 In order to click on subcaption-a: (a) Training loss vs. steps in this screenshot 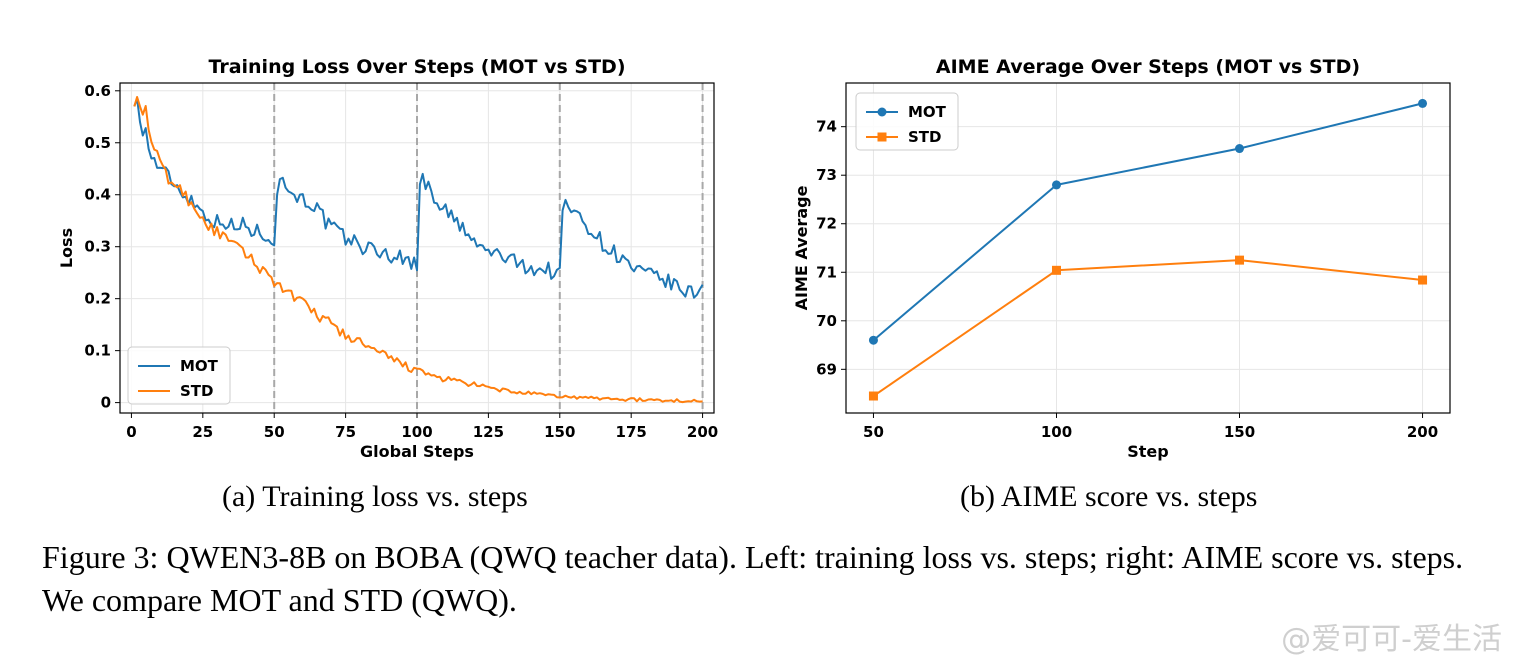, I will do `click(375, 496)`.